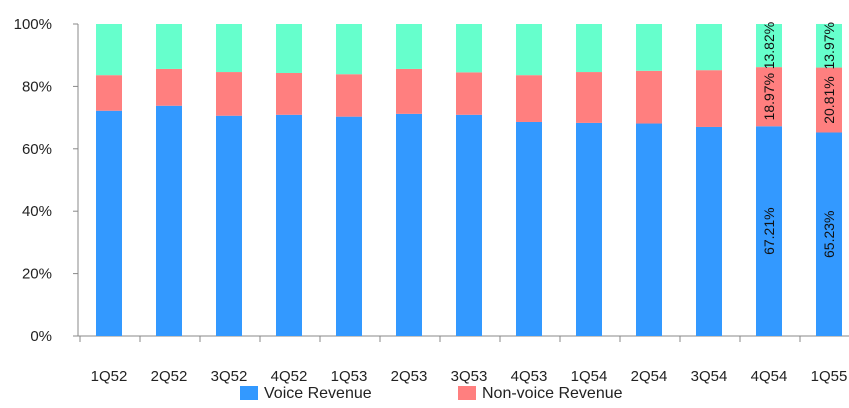 The height and width of the screenshot is (408, 849). What do you see at coordinates (37, 149) in the screenshot?
I see `y-tick-label: 60%` at bounding box center [37, 149].